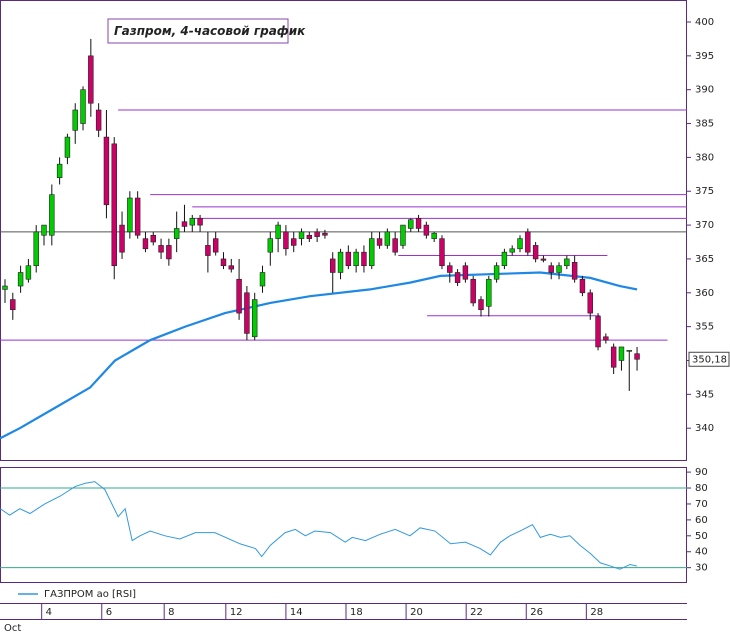 The width and height of the screenshot is (730, 636). I want to click on y-tick-label: 345, so click(704, 394).